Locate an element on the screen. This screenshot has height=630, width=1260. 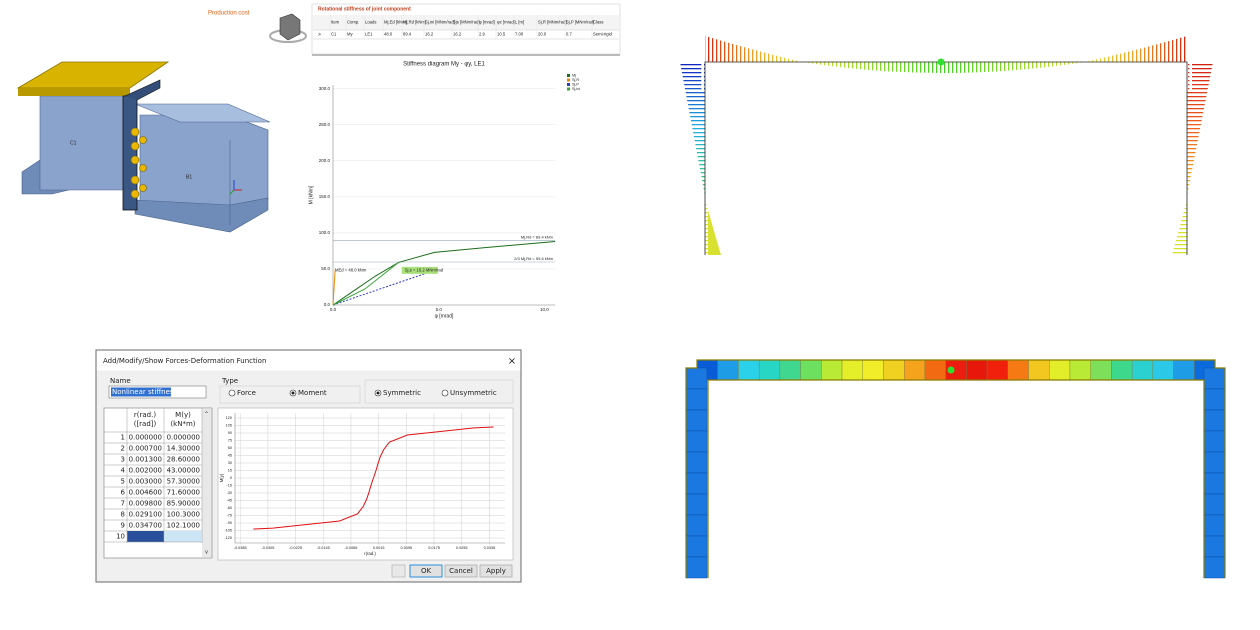
table-cell: 1 is located at coordinates (123, 438).